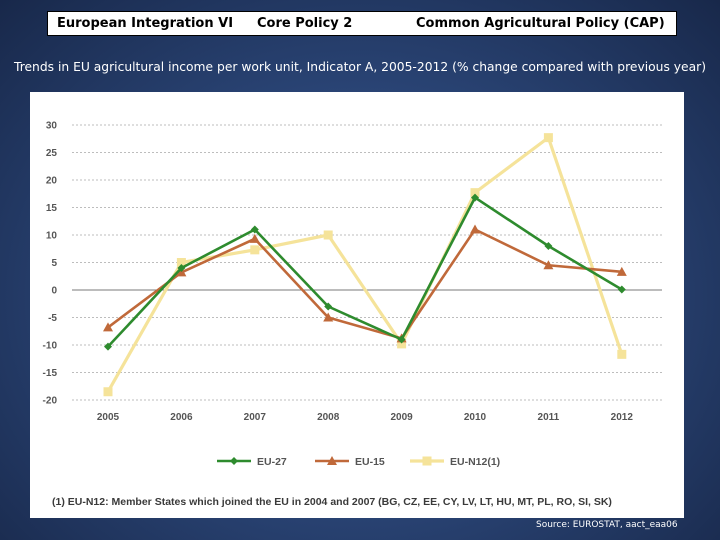 The height and width of the screenshot is (540, 720). What do you see at coordinates (52, 318) in the screenshot?
I see `y-tick-label: -5` at bounding box center [52, 318].